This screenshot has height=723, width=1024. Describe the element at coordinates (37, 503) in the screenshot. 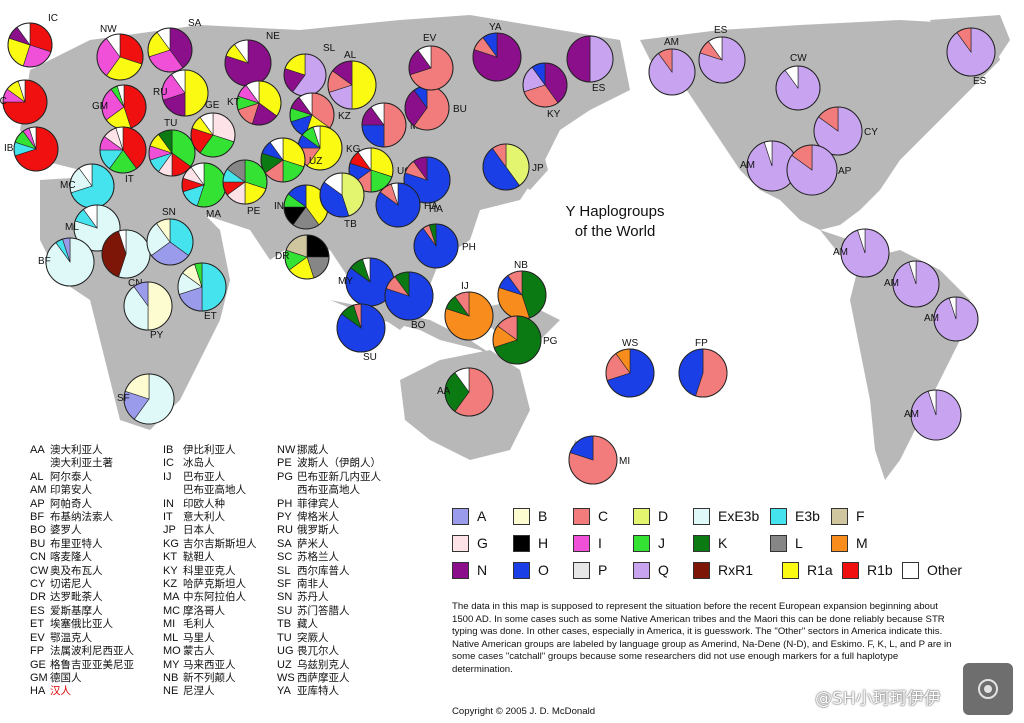

I see `abbreviation-code: AP` at that location.